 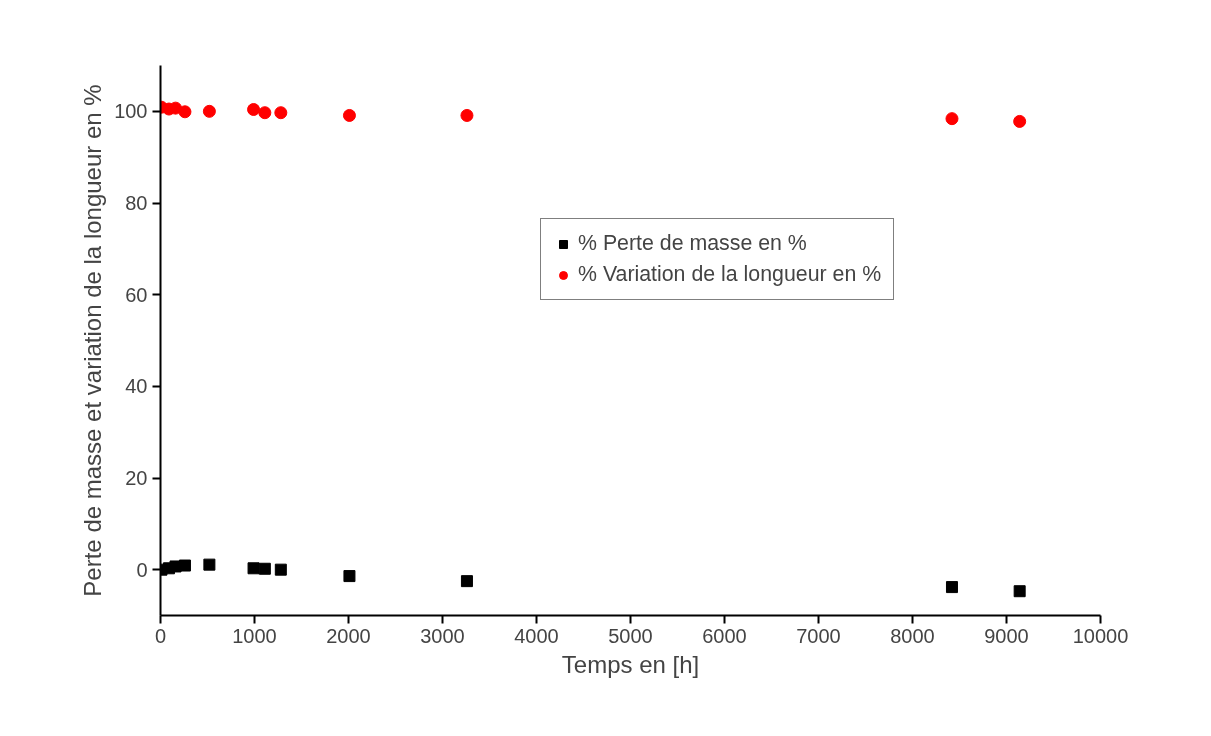 What do you see at coordinates (818, 635) in the screenshot?
I see `x-tick-label: 7000` at bounding box center [818, 635].